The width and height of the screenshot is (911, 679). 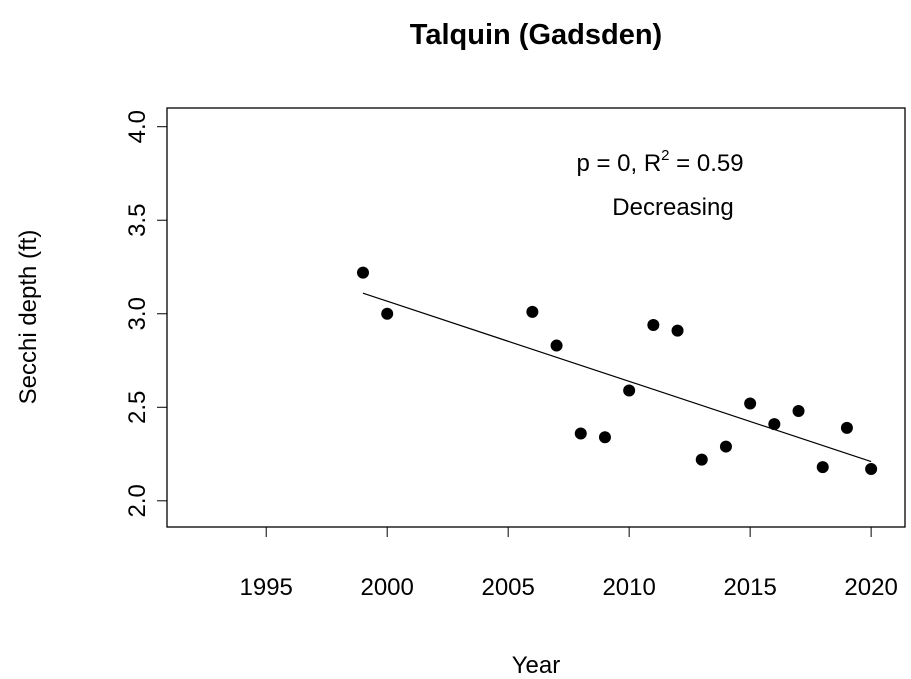 I want to click on x-tick-label: 2000, so click(x=386, y=587).